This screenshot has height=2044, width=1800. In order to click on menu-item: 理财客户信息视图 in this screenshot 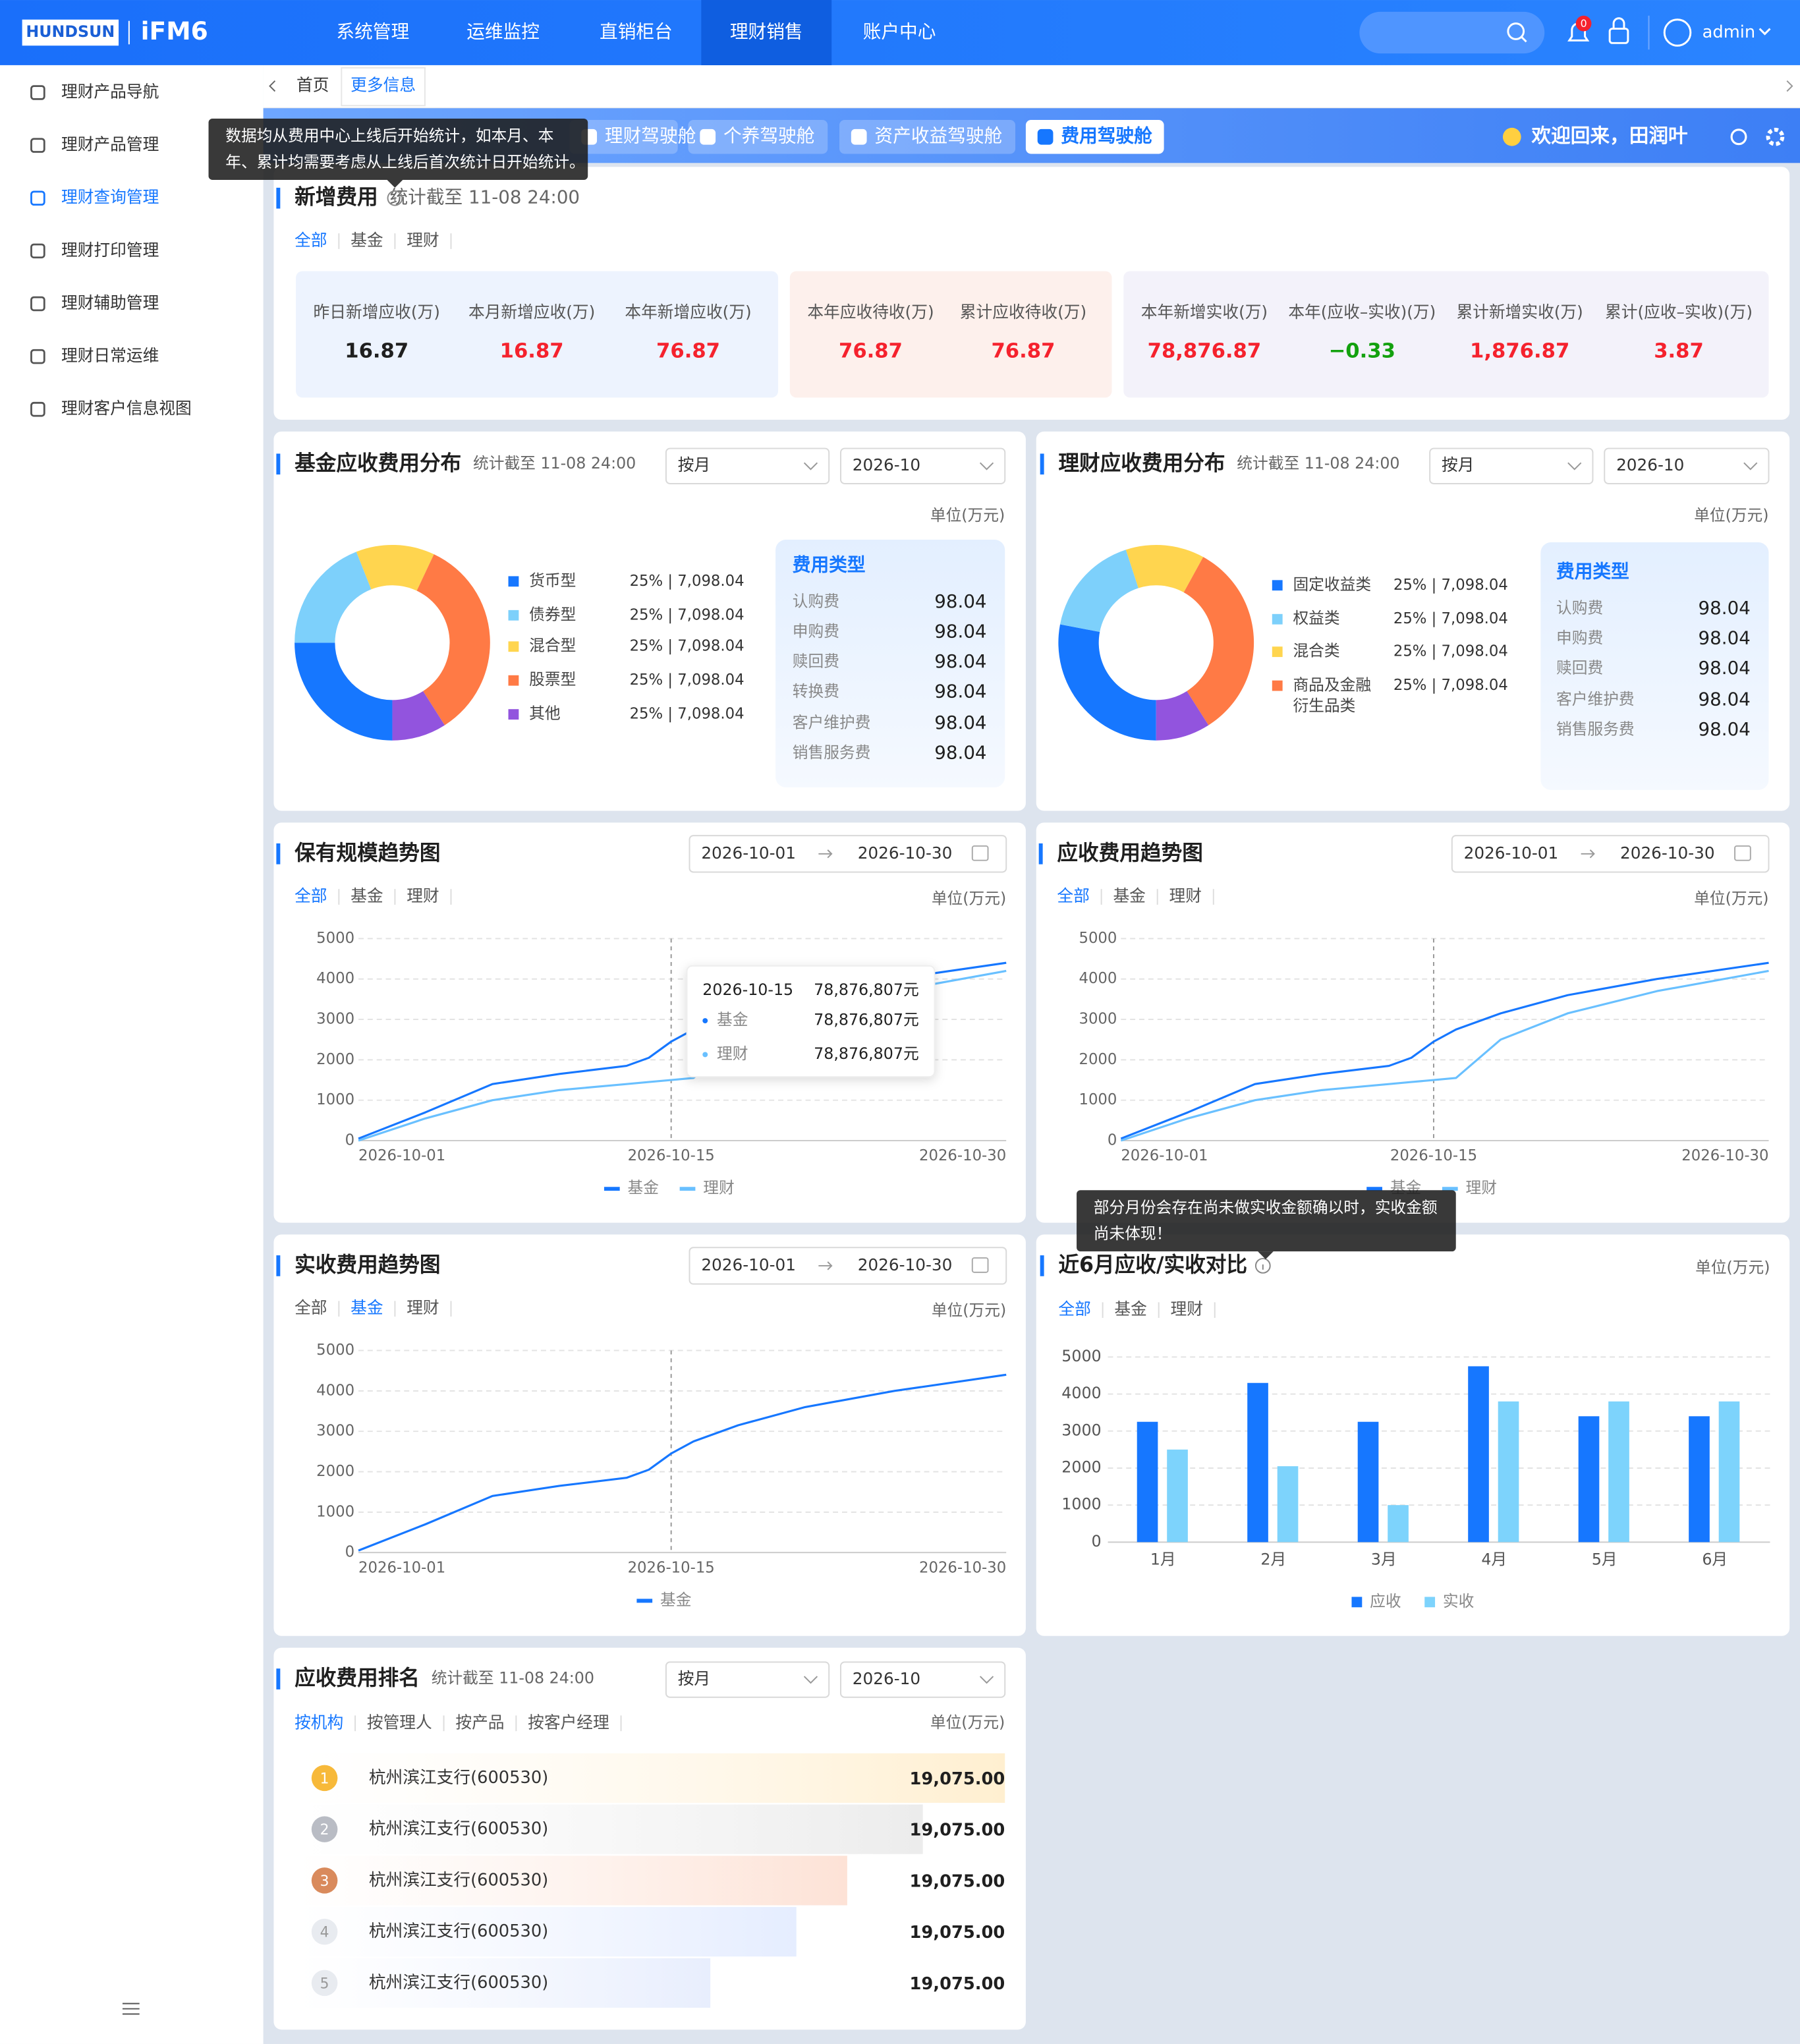, I will do `click(126, 408)`.